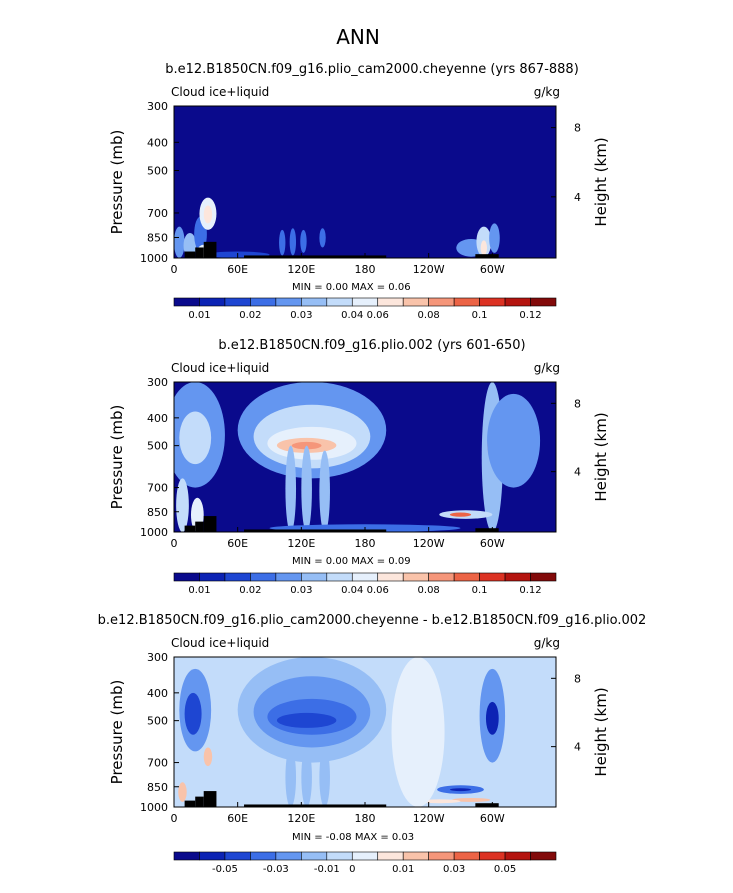  What do you see at coordinates (353, 837) in the screenshot?
I see `min-max-label: MIN = -0.08 MAX = 0.03` at bounding box center [353, 837].